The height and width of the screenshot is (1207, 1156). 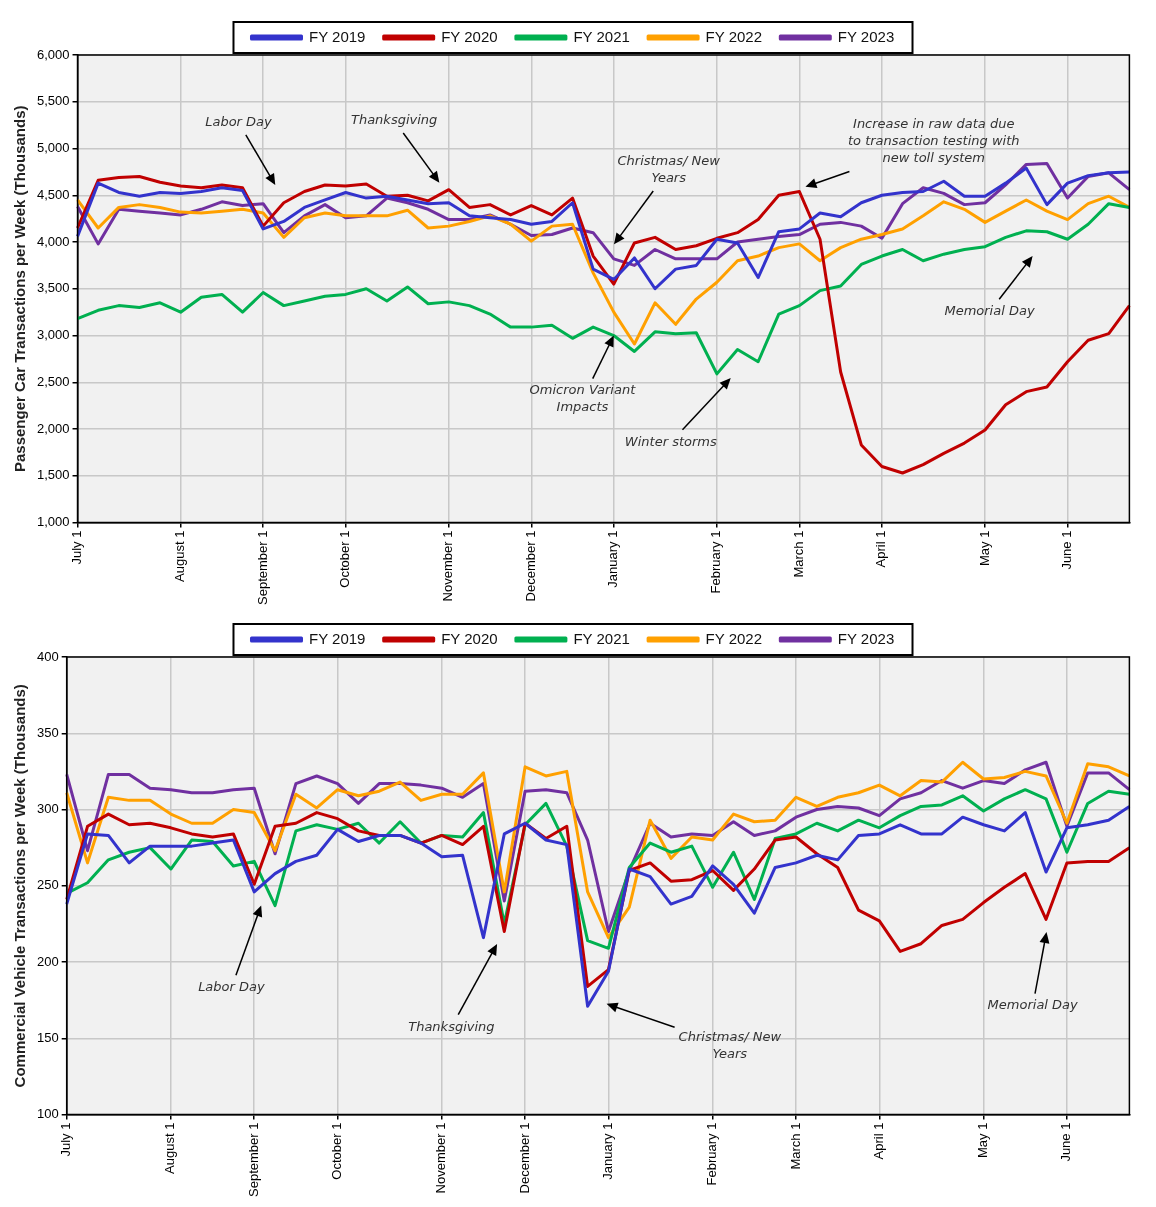 I want to click on y-tick-label: 2,000, so click(x=53, y=428).